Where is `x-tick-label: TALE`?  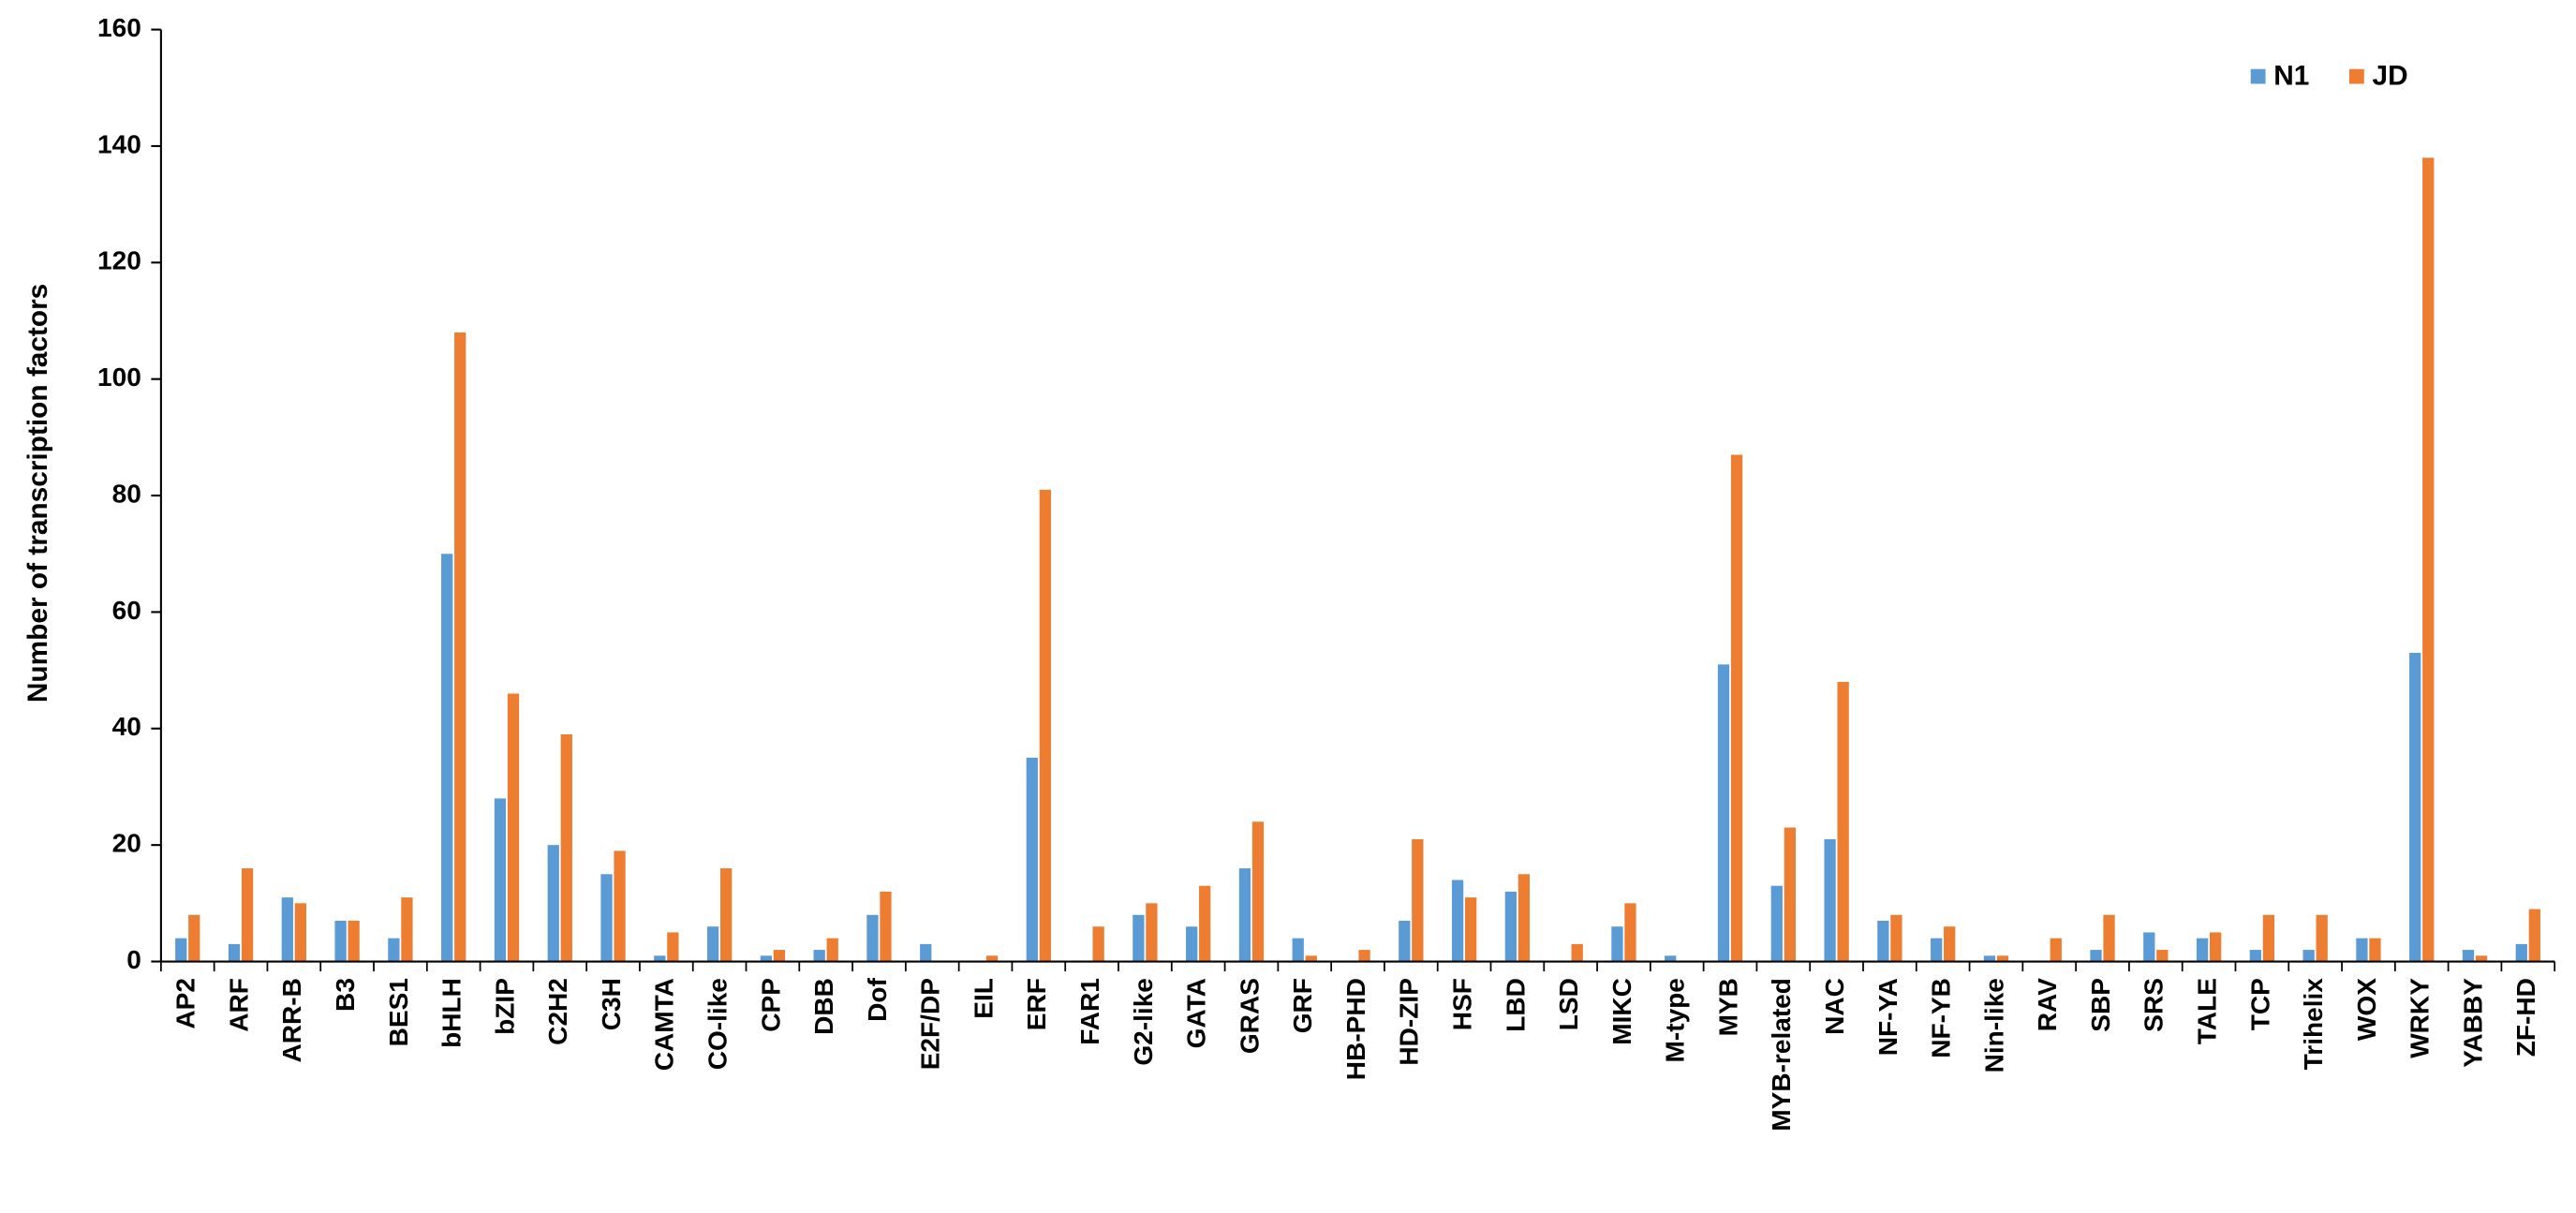
x-tick-label: TALE is located at coordinates (2207, 1011).